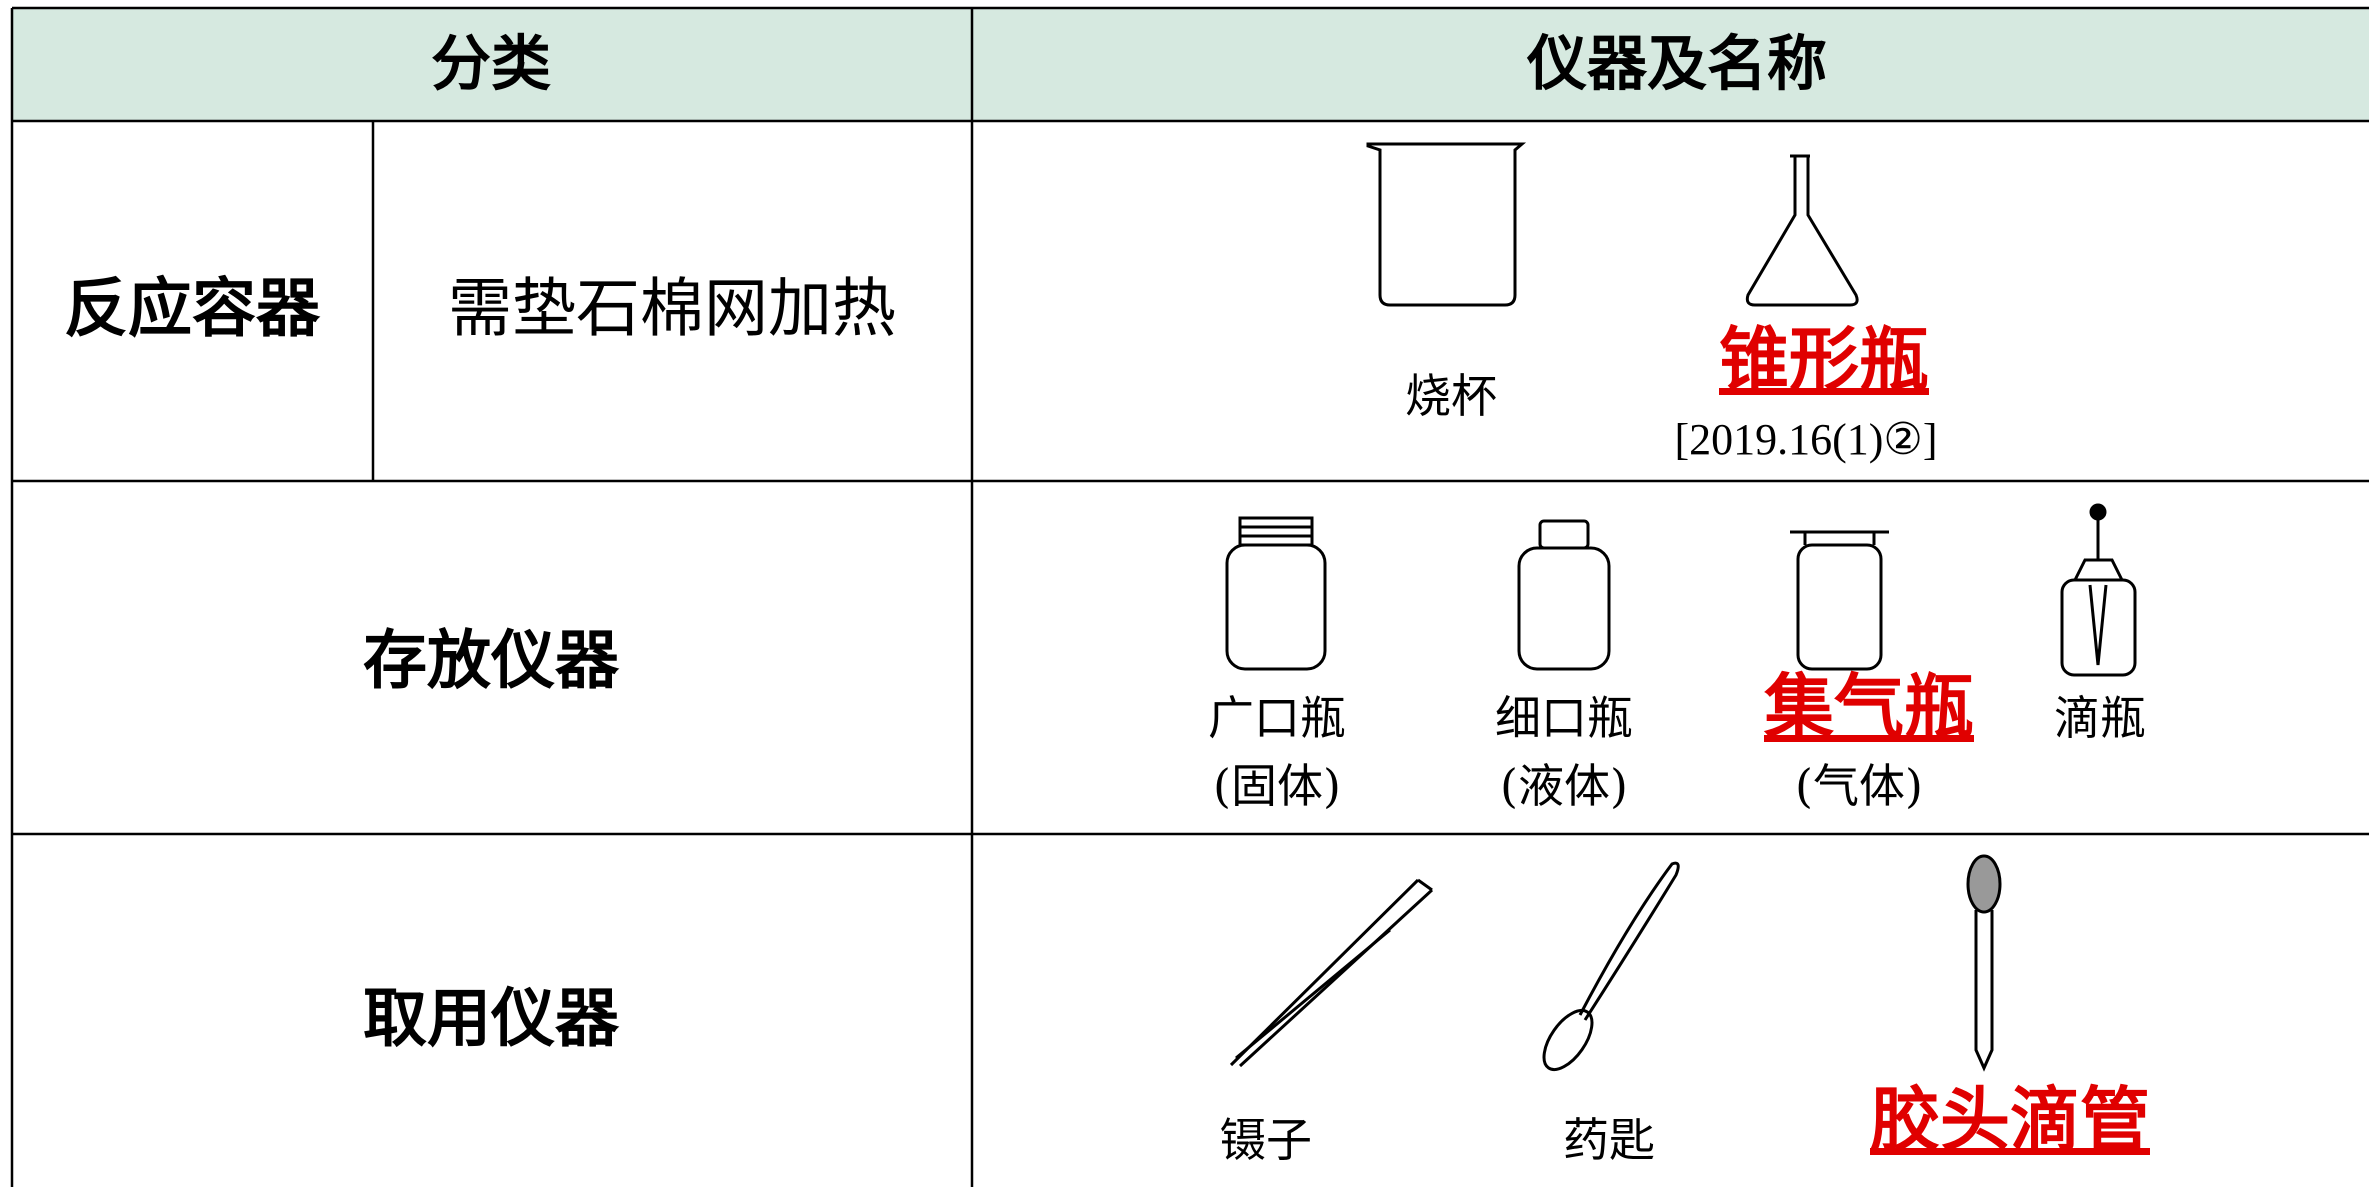  I want to click on instrument-name: 锥形瓶, so click(1824, 359).